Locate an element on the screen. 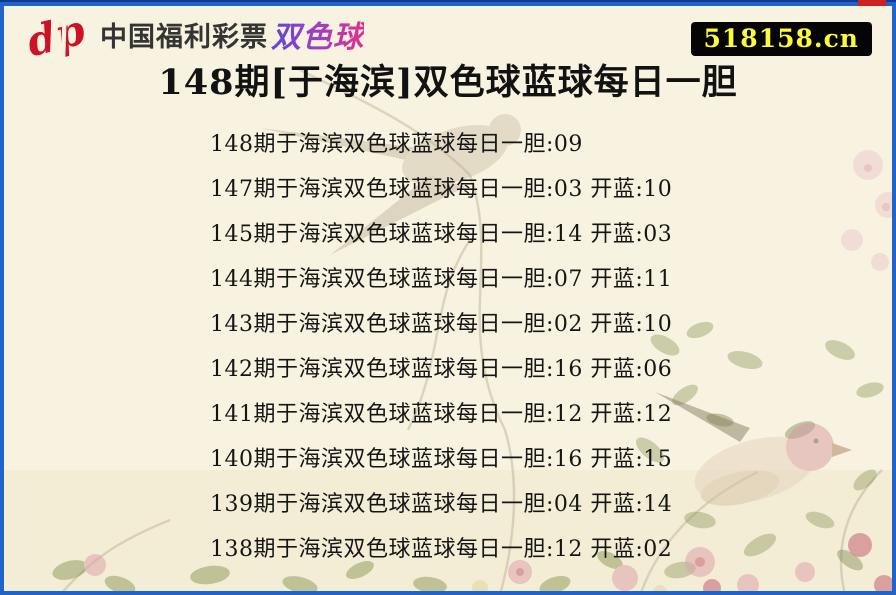 This screenshot has height=595, width=896. entry-row: 141期于海滨双色球蓝球每日一胆:12 开蓝:12 is located at coordinates (441, 414).